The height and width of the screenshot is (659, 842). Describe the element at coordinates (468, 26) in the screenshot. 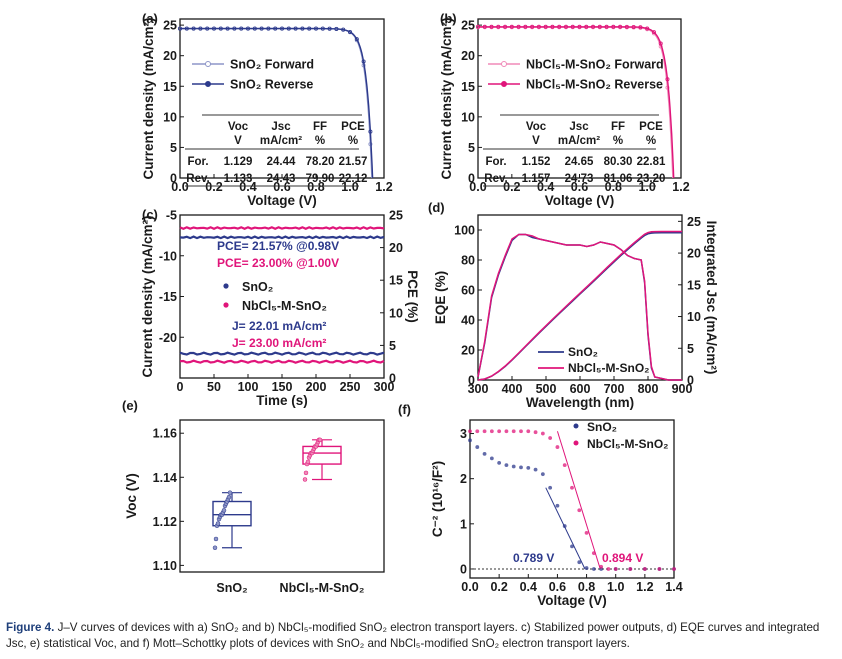

I see `y-tick-label: 25` at that location.